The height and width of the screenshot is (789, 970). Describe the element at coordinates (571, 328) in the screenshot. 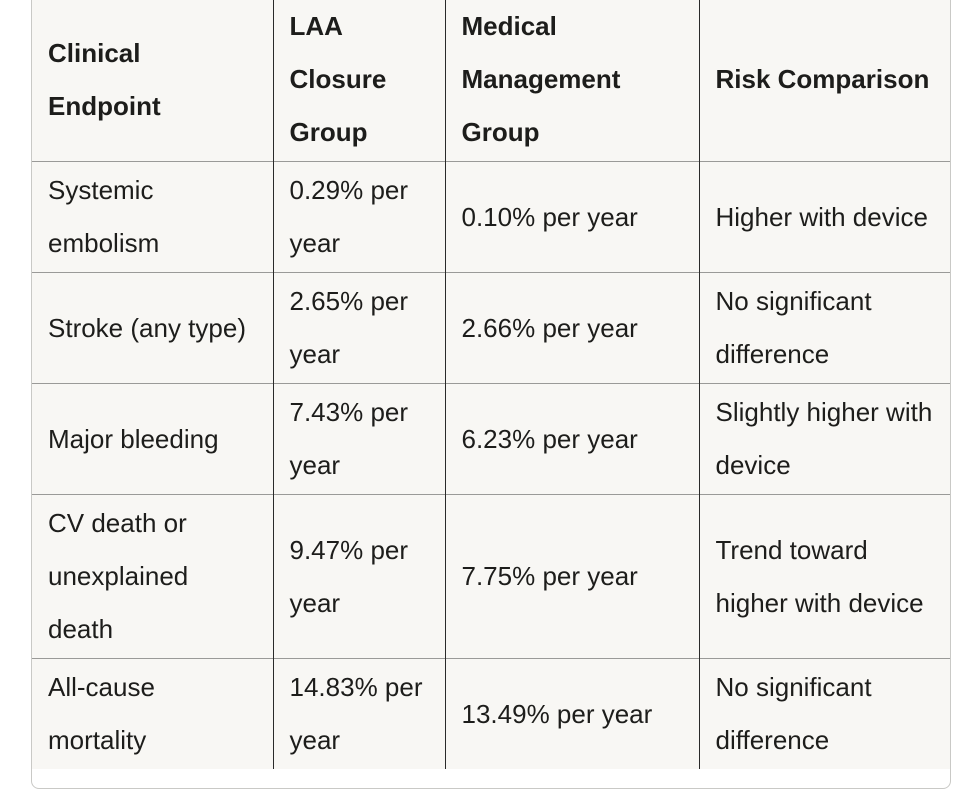

I see `cell-medical: 2.66% per year` at that location.